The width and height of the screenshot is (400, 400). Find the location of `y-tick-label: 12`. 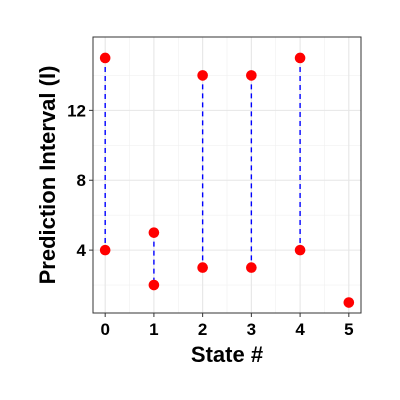

y-tick-label: 12 is located at coordinates (76, 110).